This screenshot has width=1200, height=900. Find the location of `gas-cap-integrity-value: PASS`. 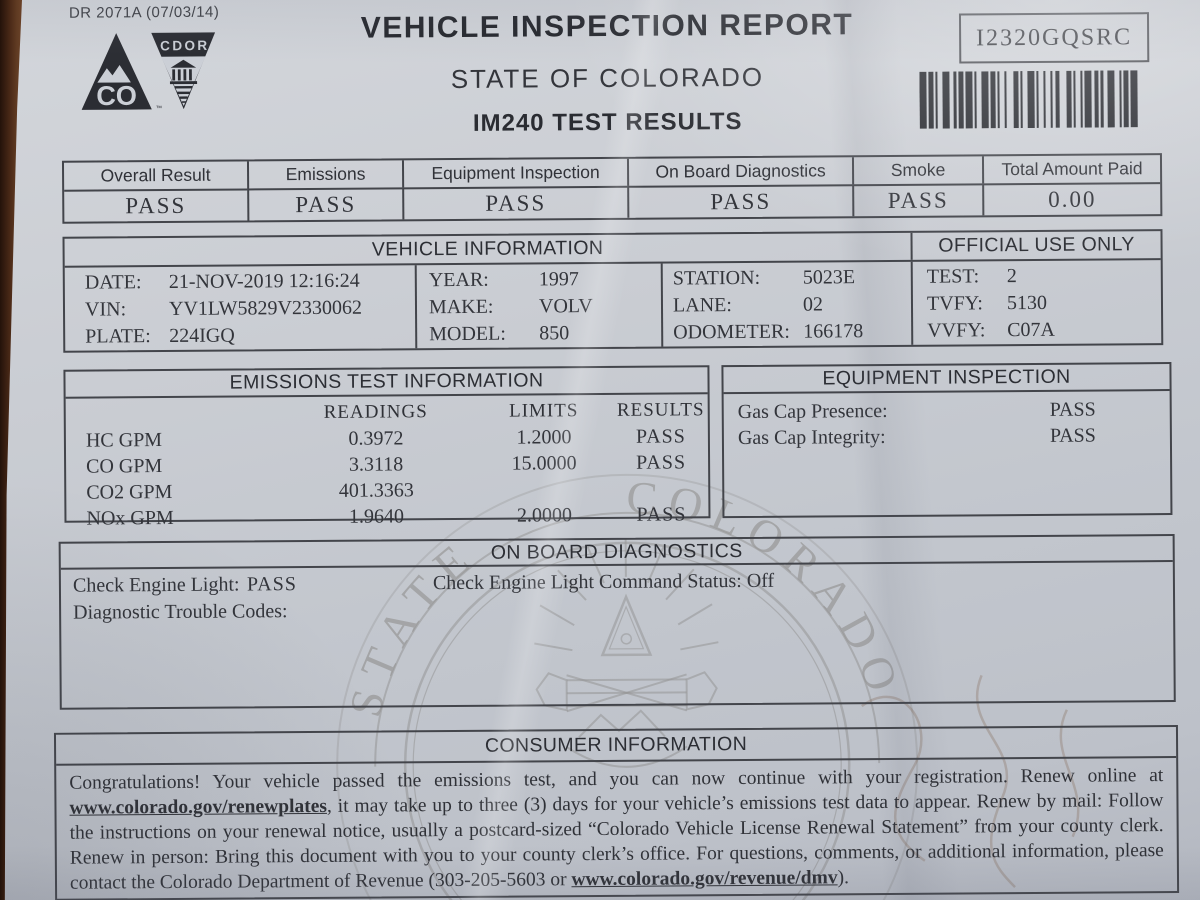

gas-cap-integrity-value: PASS is located at coordinates (1072, 435).